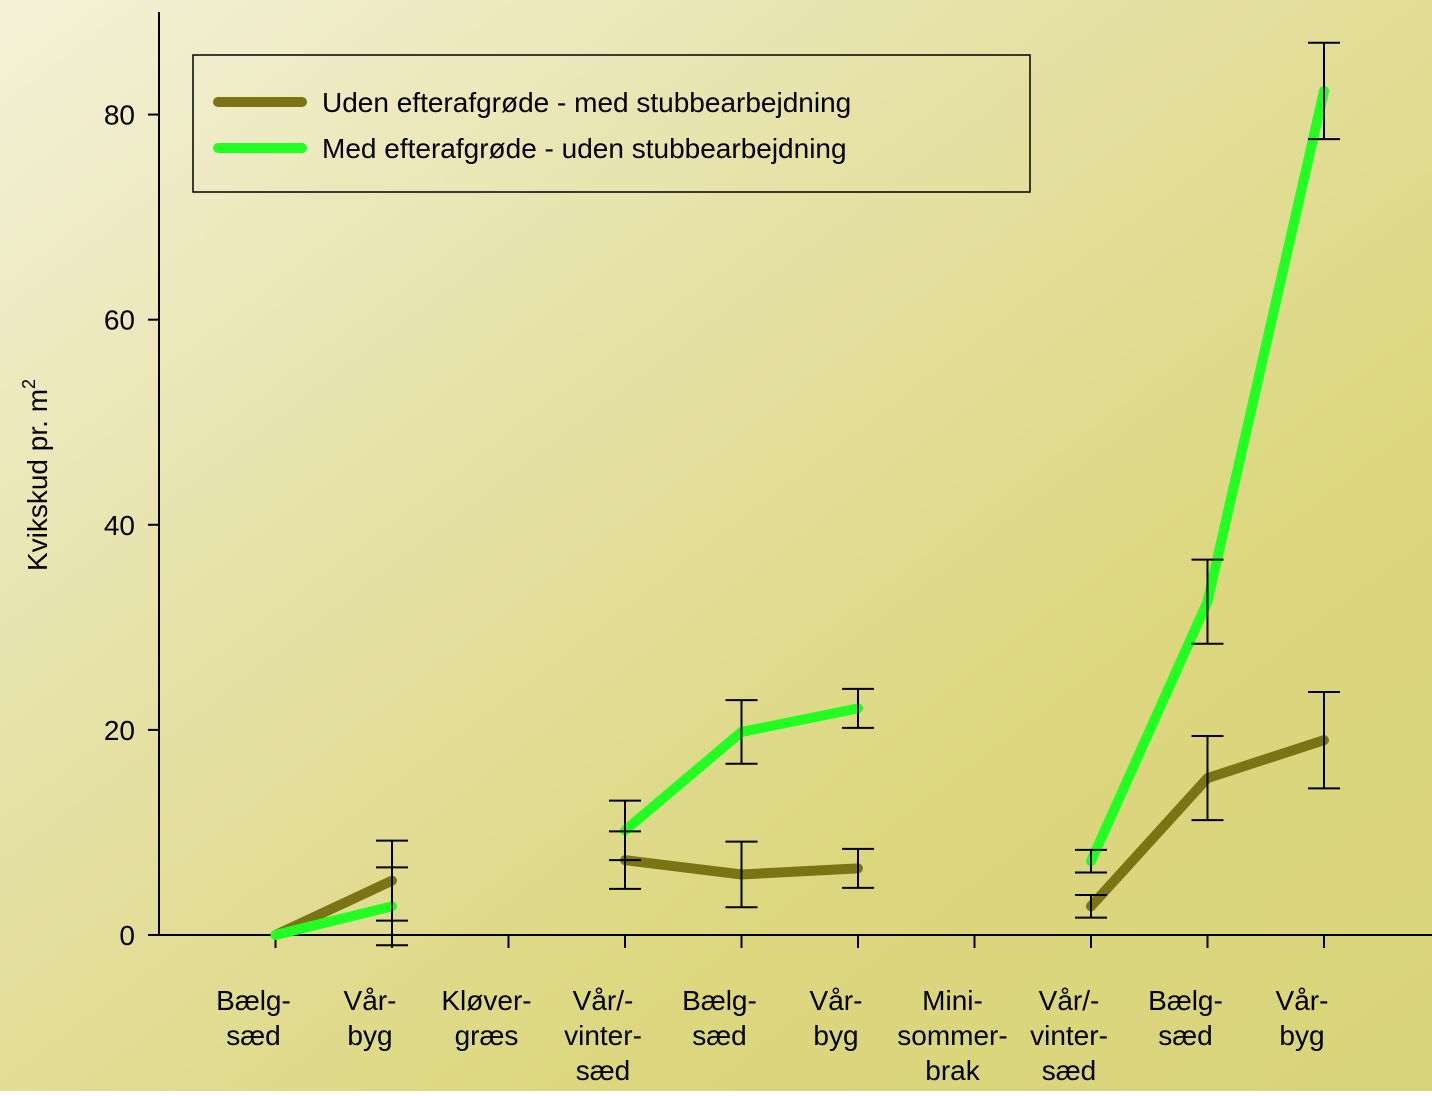 This screenshot has width=1432, height=1096. Describe the element at coordinates (486, 1018) in the screenshot. I see `x-tick-label: Kløver-græs` at that location.